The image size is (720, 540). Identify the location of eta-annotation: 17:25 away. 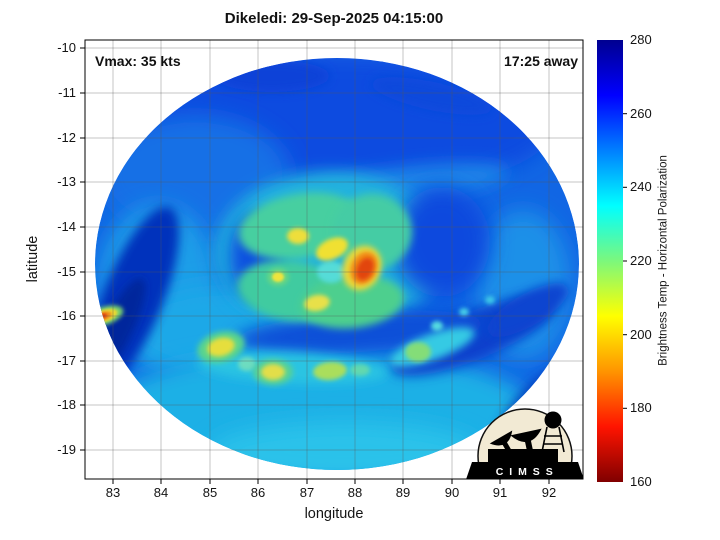
(541, 61).